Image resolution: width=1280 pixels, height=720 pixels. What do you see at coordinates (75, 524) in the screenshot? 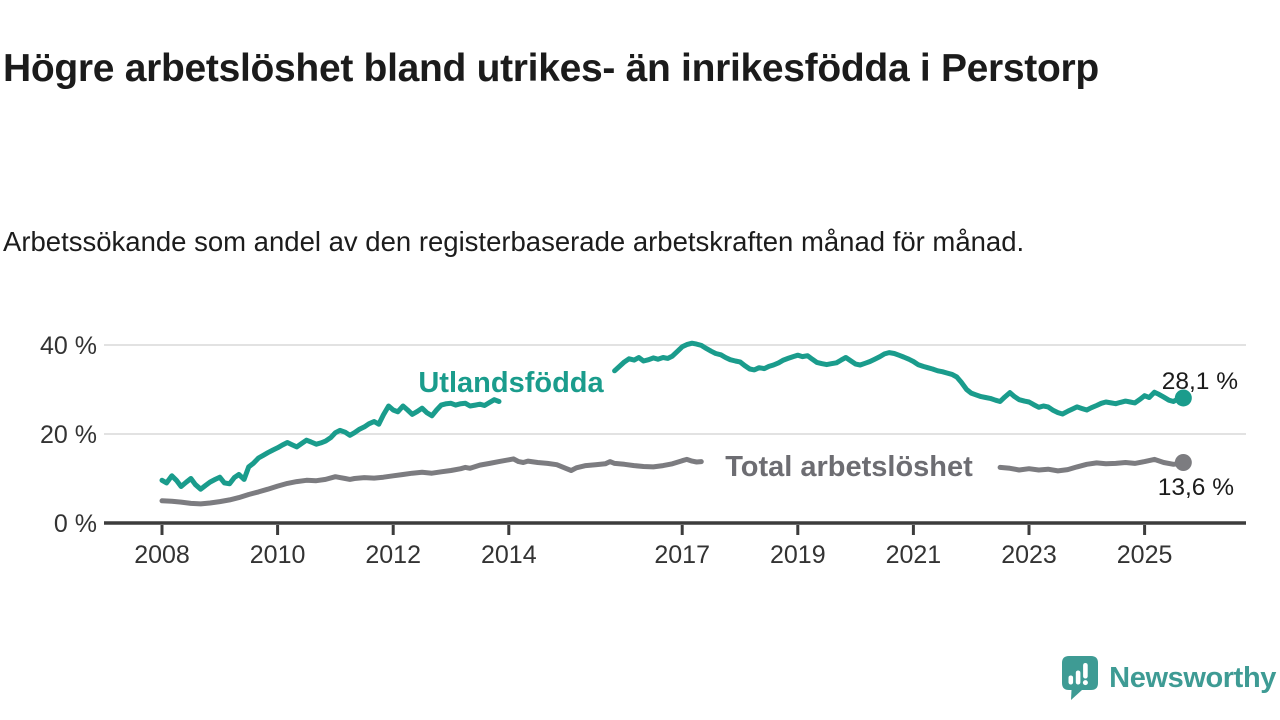
I see `y-tick-label: 0 %` at bounding box center [75, 524].